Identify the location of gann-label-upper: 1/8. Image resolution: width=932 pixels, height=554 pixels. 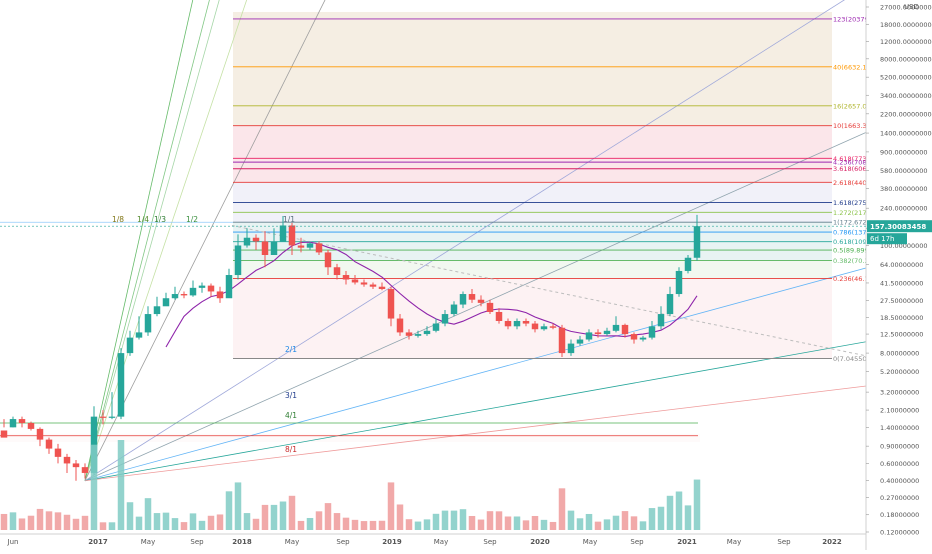
(118, 219).